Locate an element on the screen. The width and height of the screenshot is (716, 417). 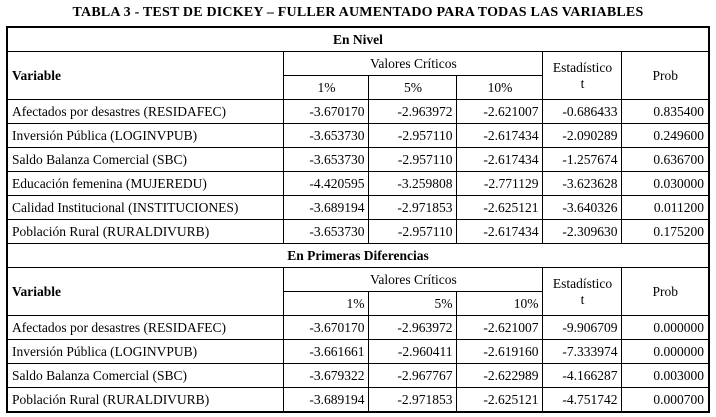
header-subrow-2: 1% 5% 10% is located at coordinates (358, 303).